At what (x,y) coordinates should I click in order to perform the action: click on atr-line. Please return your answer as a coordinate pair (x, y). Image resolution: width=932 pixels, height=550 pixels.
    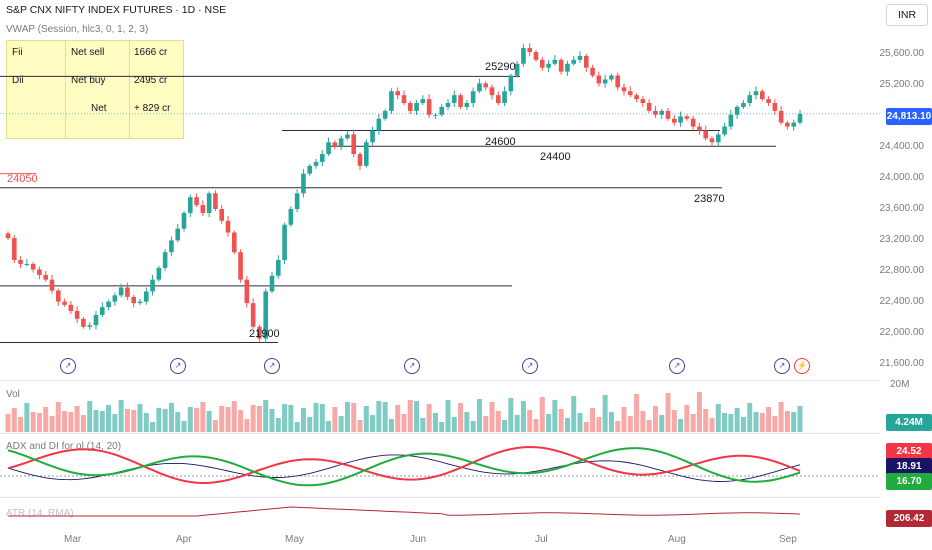
    Looking at the image, I should click on (440, 516).